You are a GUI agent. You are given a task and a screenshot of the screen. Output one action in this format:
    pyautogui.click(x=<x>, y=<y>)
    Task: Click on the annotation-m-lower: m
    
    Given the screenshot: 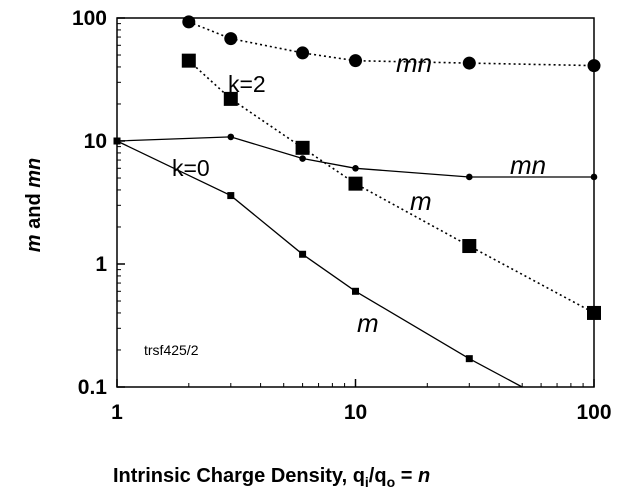 What is the action you would take?
    pyautogui.click(x=368, y=323)
    